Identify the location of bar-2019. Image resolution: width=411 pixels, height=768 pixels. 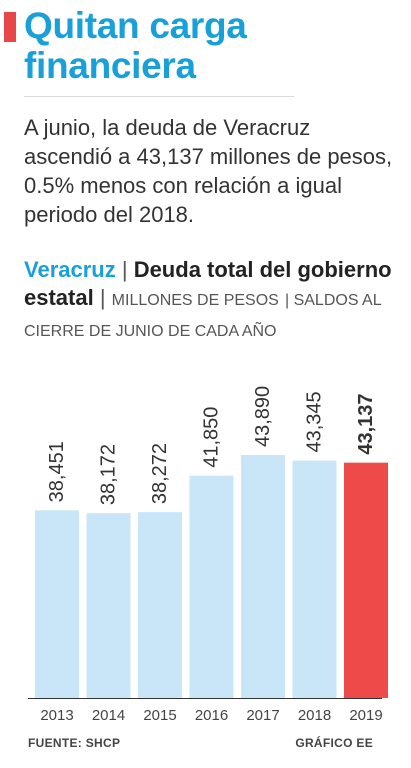
(366, 580).